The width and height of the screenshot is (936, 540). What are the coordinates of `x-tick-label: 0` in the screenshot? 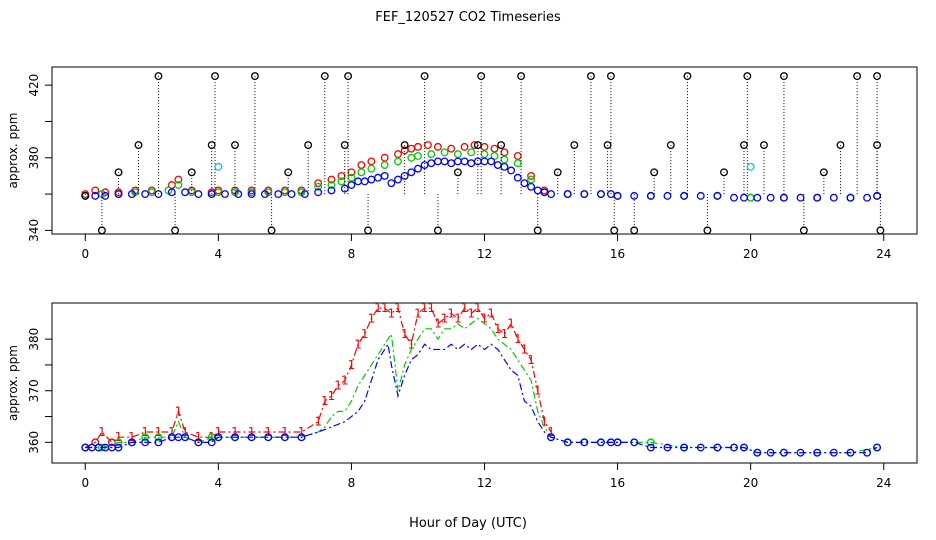 It's located at (85, 254).